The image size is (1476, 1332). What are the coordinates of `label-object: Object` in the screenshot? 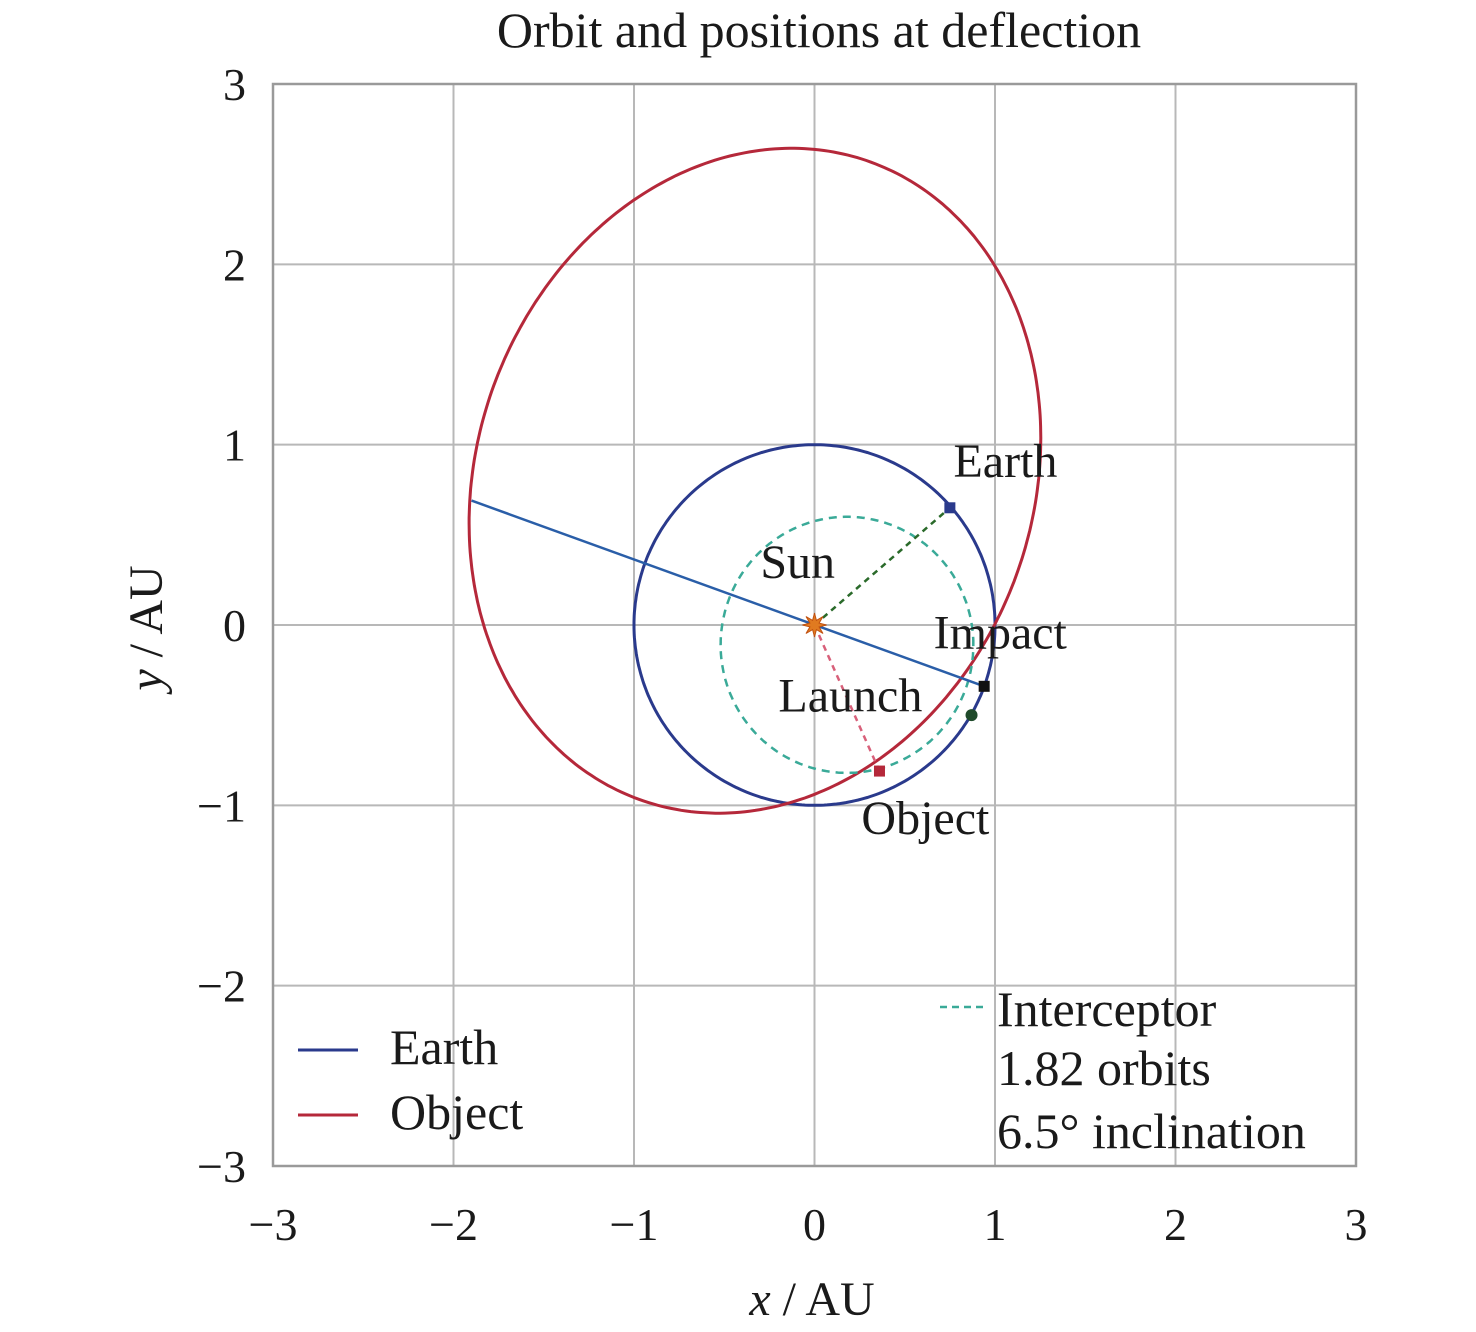 It's located at (925, 818).